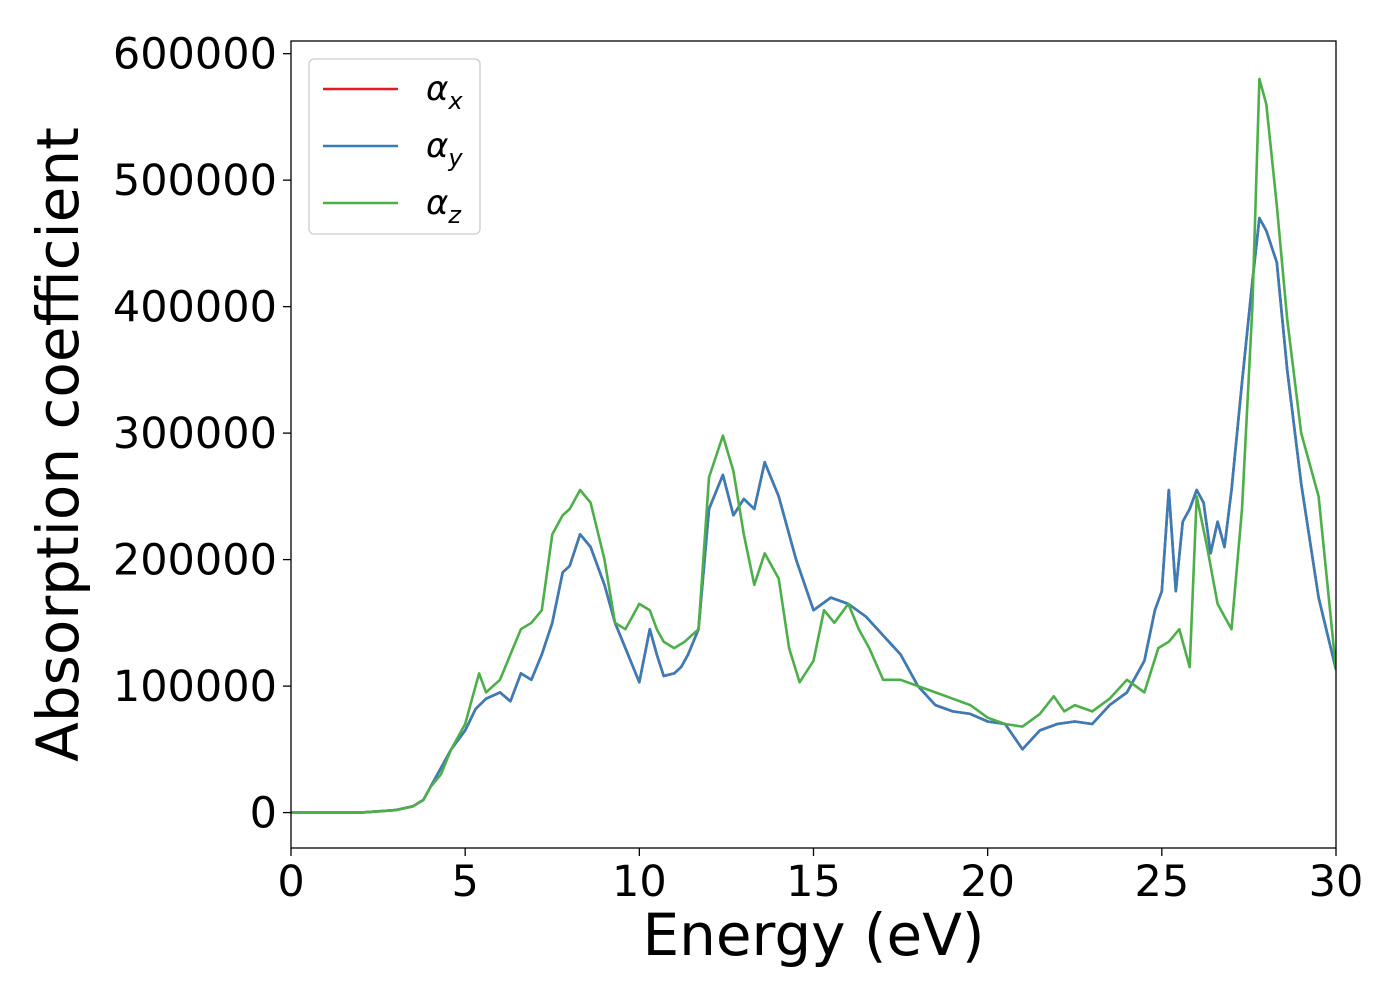 This screenshot has width=1400, height=1000. I want to click on legend-label-x: αx, so click(444, 92).